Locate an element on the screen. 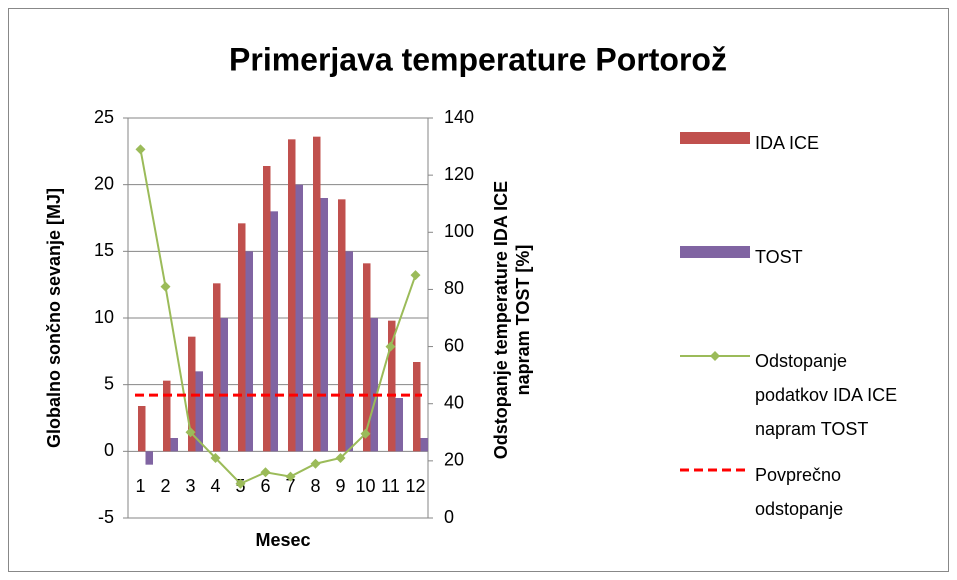 The width and height of the screenshot is (957, 580). x-tick-label: 6 is located at coordinates (265, 486).